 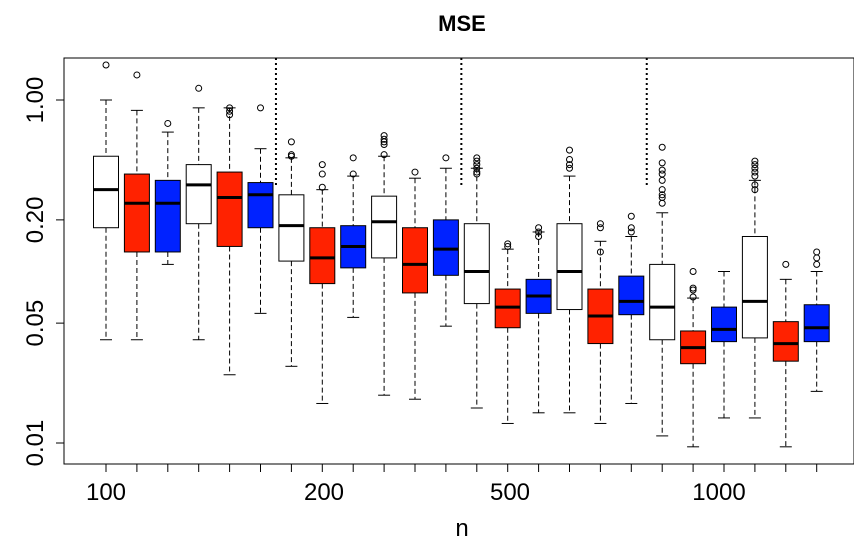 I want to click on x-tick-label: 500, so click(x=510, y=492).